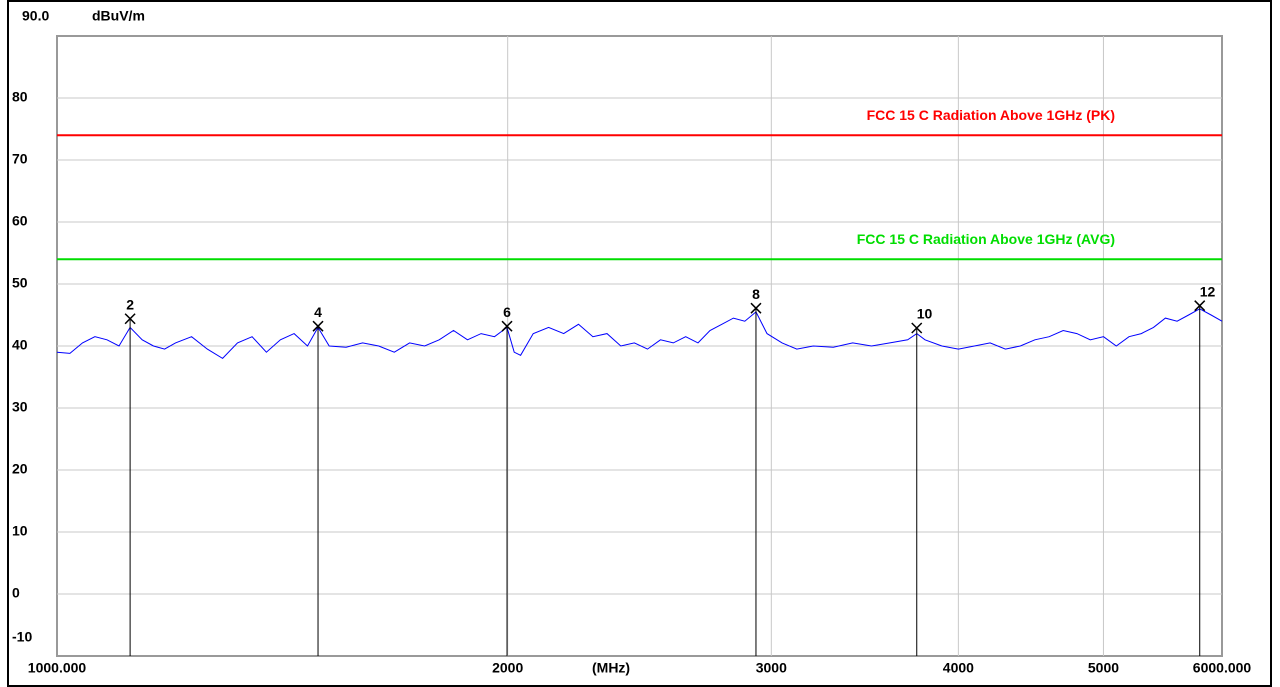  What do you see at coordinates (20, 283) in the screenshot?
I see `y-tick-label: 50` at bounding box center [20, 283].